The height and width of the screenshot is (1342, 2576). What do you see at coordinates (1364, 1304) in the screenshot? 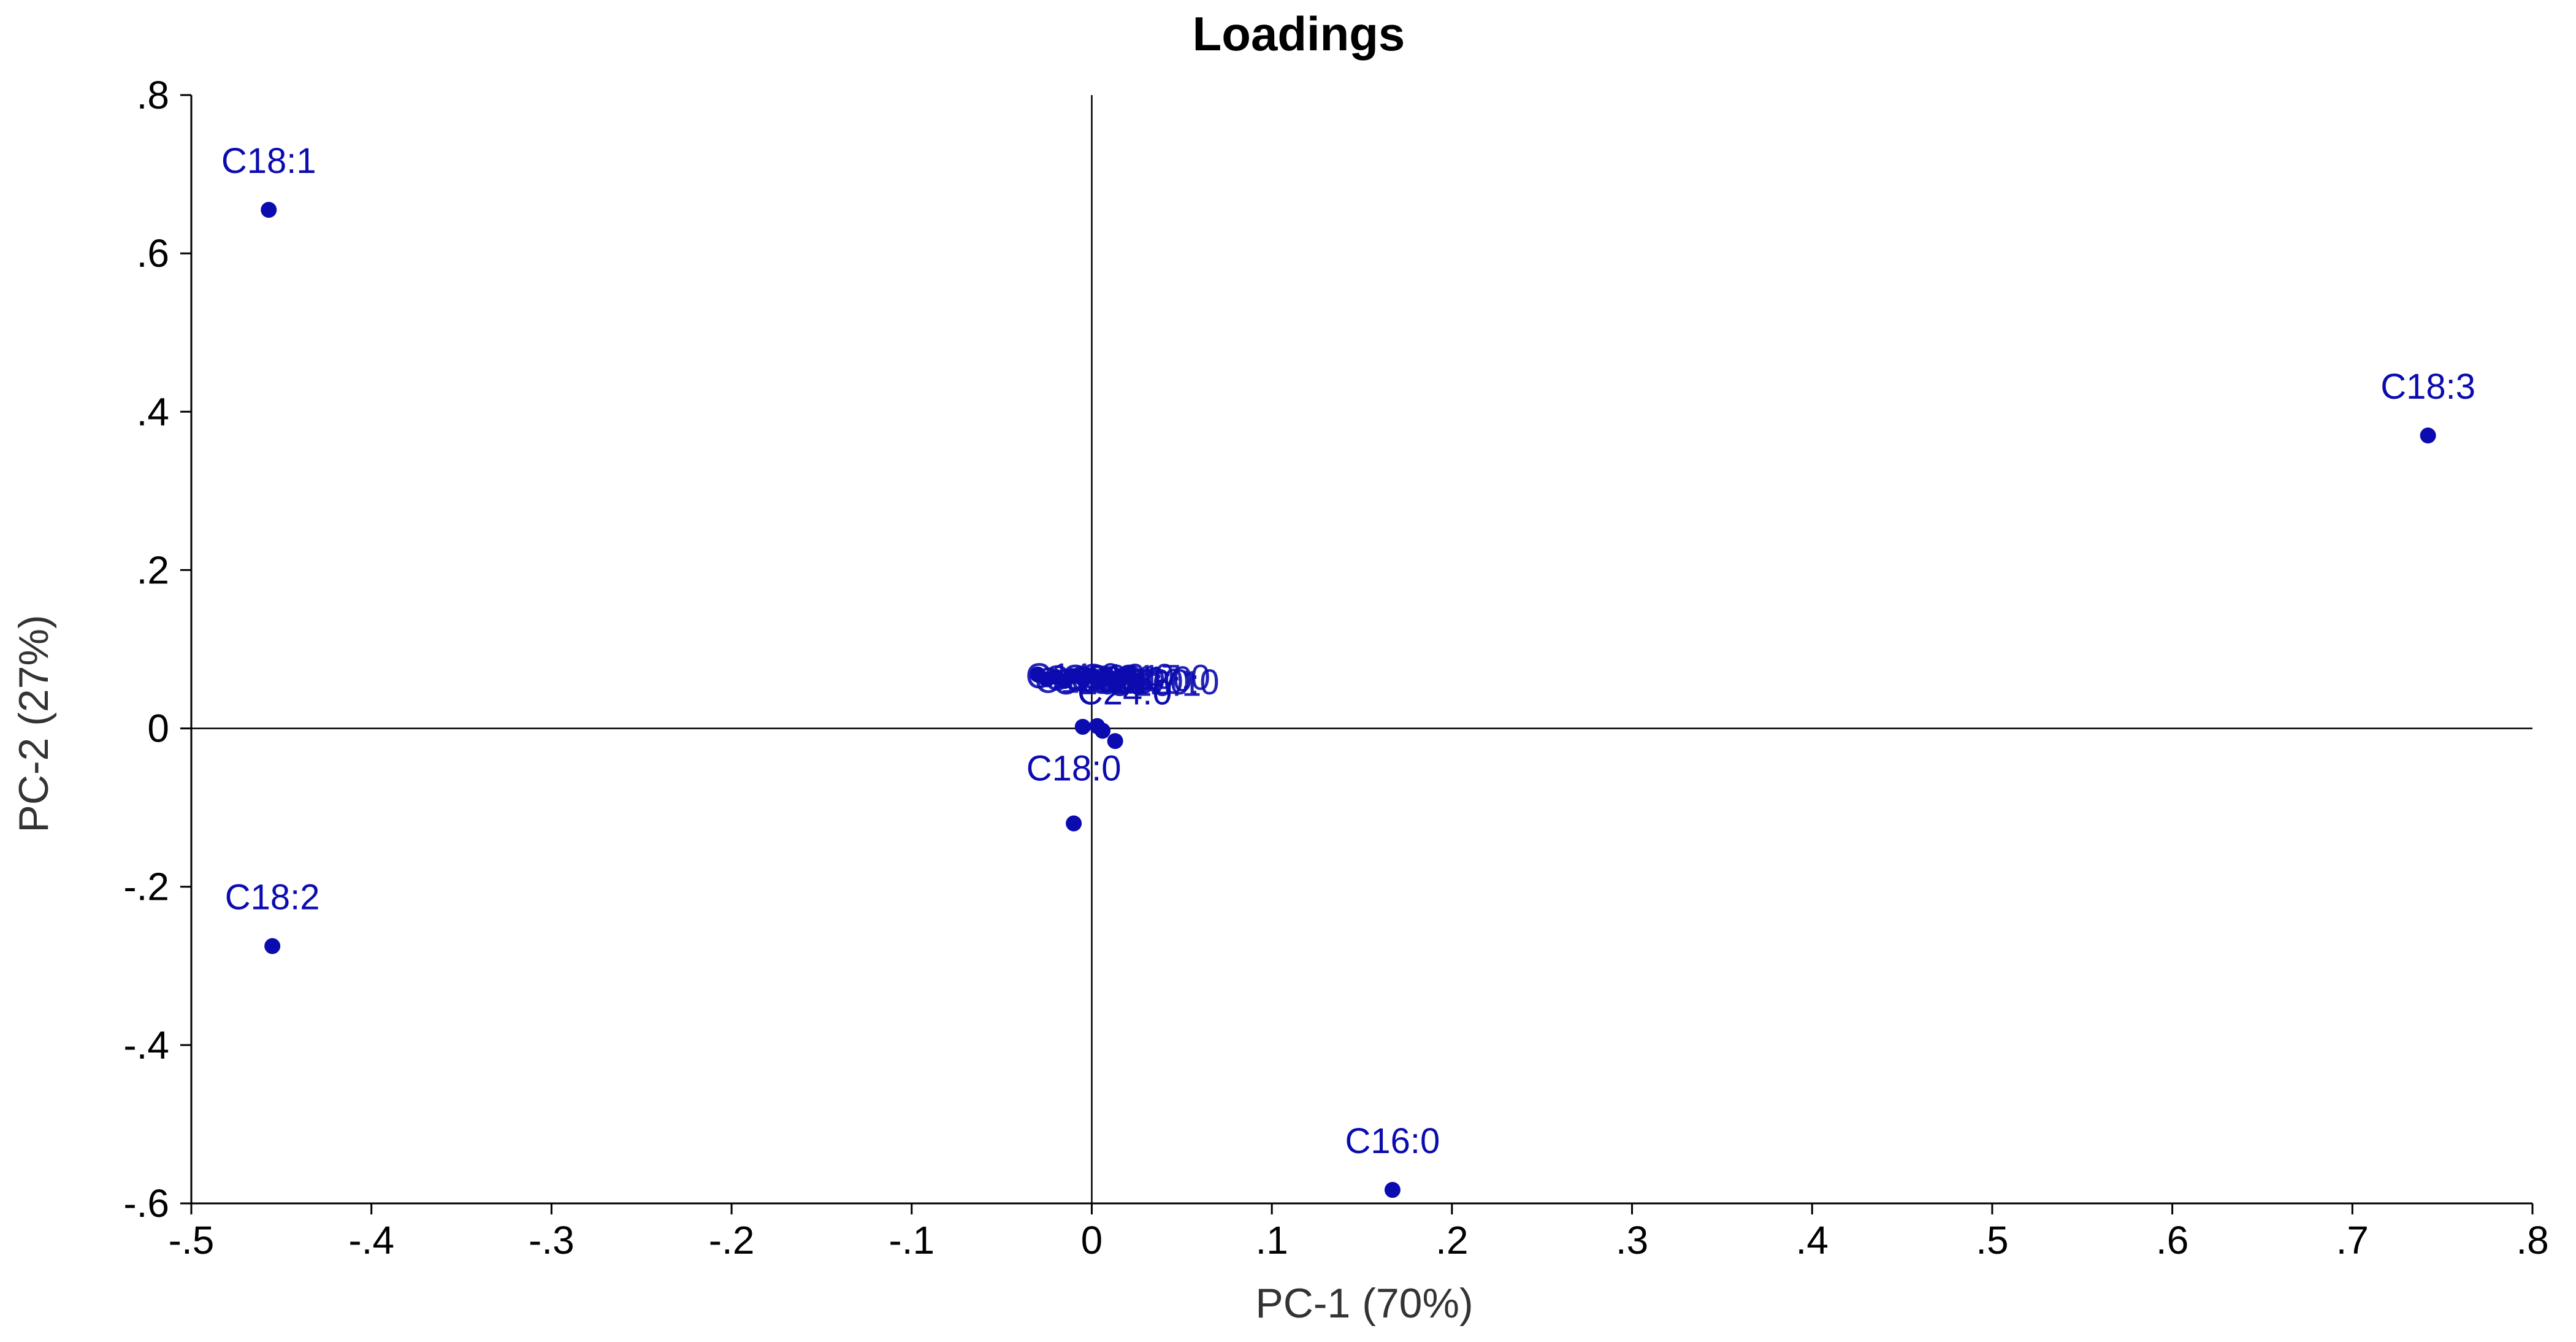
I see `x-axis-title: PC-1 (70%)` at bounding box center [1364, 1304].